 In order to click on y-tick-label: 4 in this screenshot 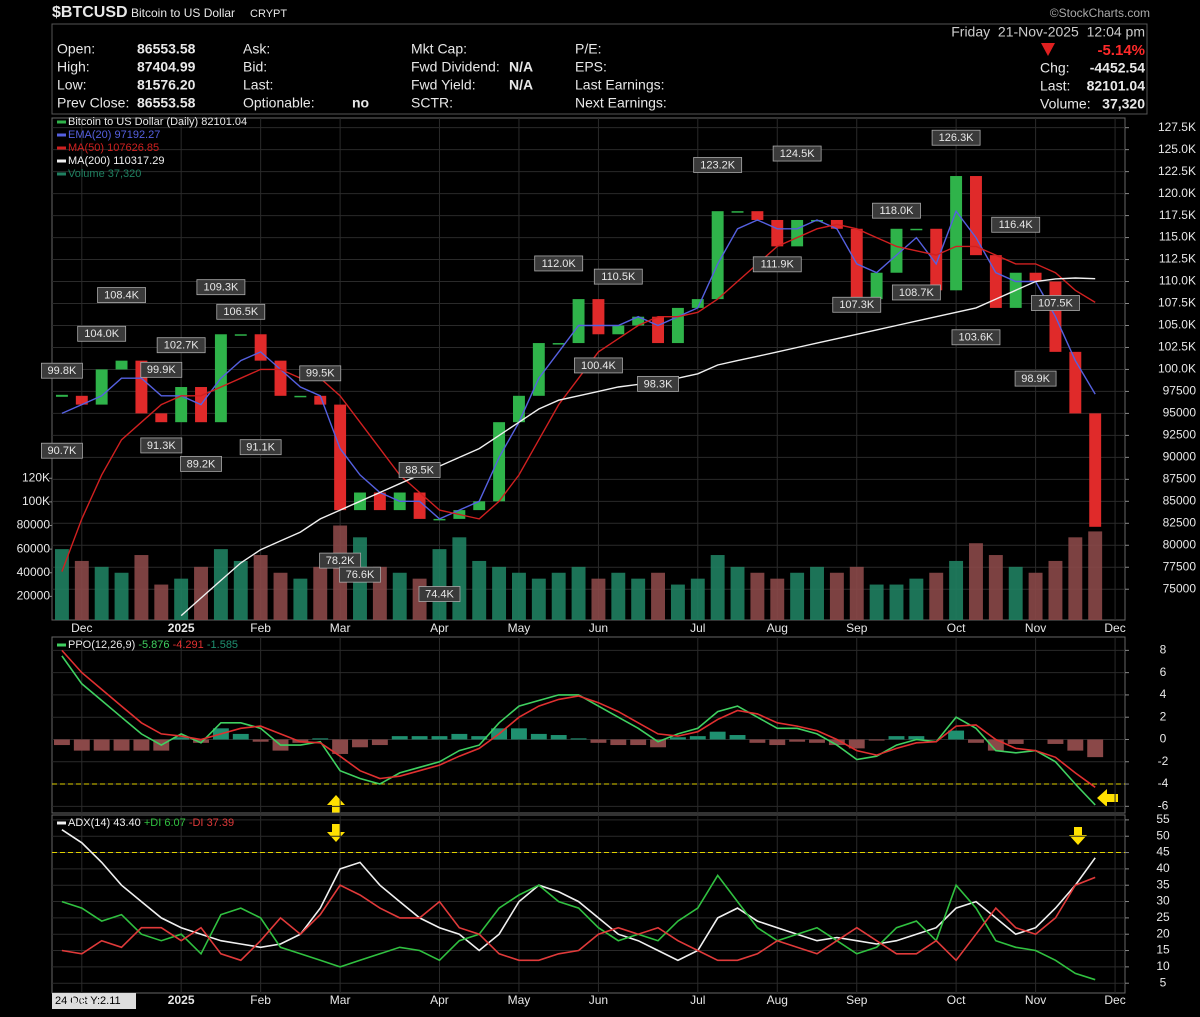, I will do `click(1163, 694)`.